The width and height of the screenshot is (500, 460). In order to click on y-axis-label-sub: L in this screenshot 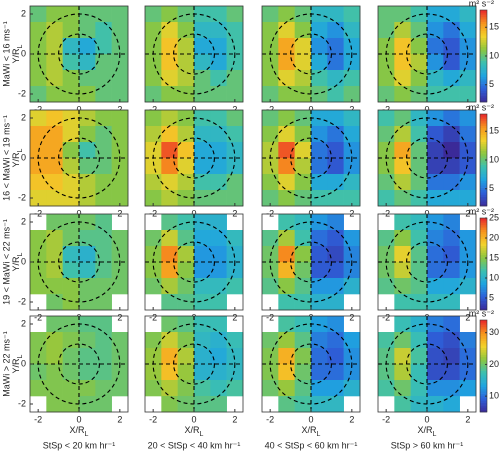, I will do `click(20, 254)`.